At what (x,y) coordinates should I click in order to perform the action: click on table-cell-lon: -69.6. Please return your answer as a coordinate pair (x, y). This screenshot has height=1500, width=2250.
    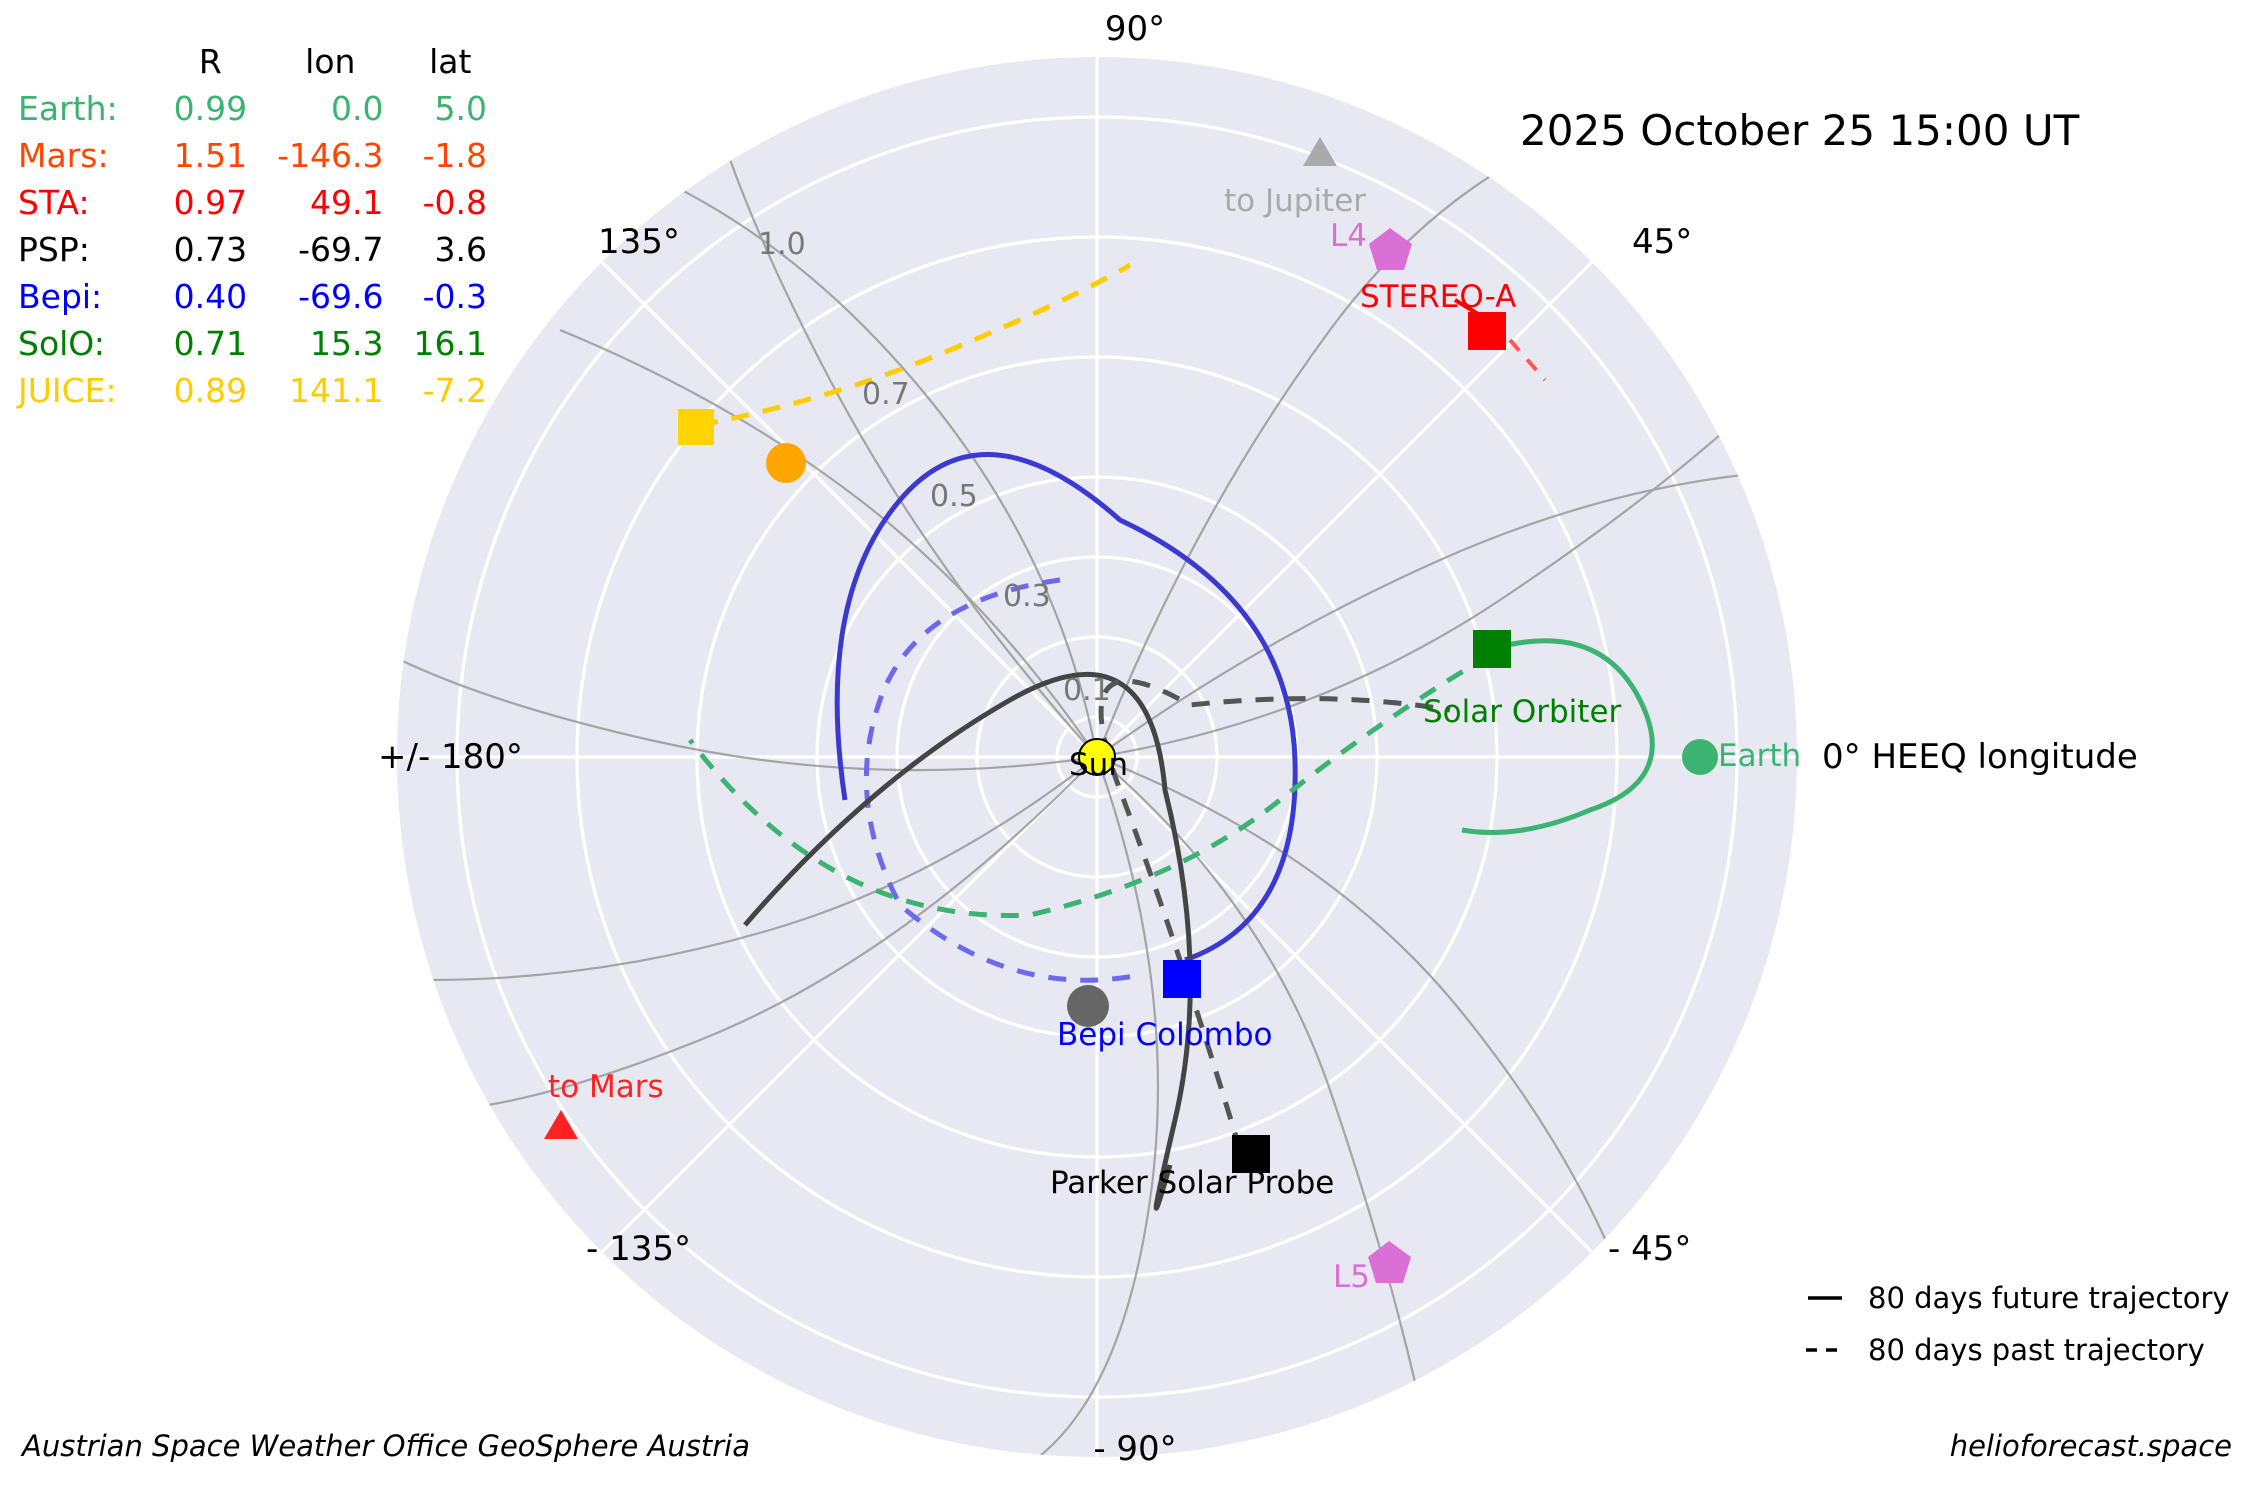
    Looking at the image, I should click on (341, 296).